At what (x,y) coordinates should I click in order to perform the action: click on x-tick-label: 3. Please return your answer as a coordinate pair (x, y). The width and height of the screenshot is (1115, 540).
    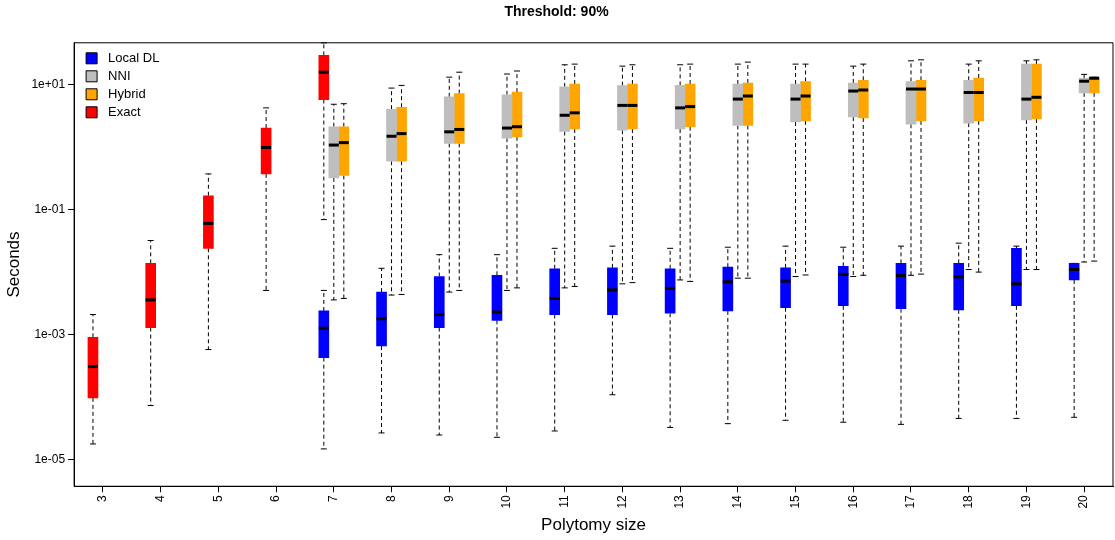
    Looking at the image, I should click on (102, 498).